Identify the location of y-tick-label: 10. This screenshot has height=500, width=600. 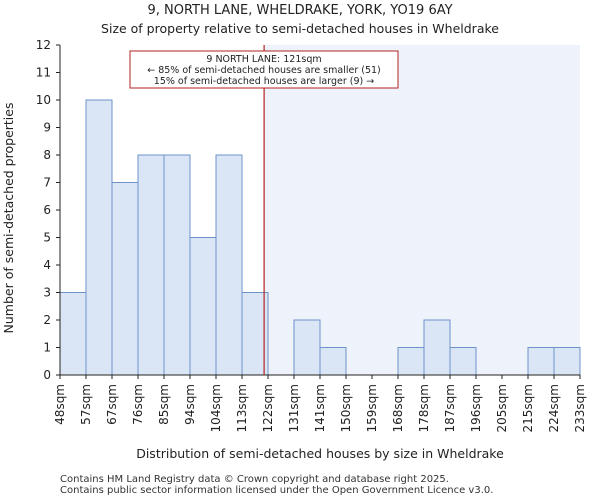
(43, 100).